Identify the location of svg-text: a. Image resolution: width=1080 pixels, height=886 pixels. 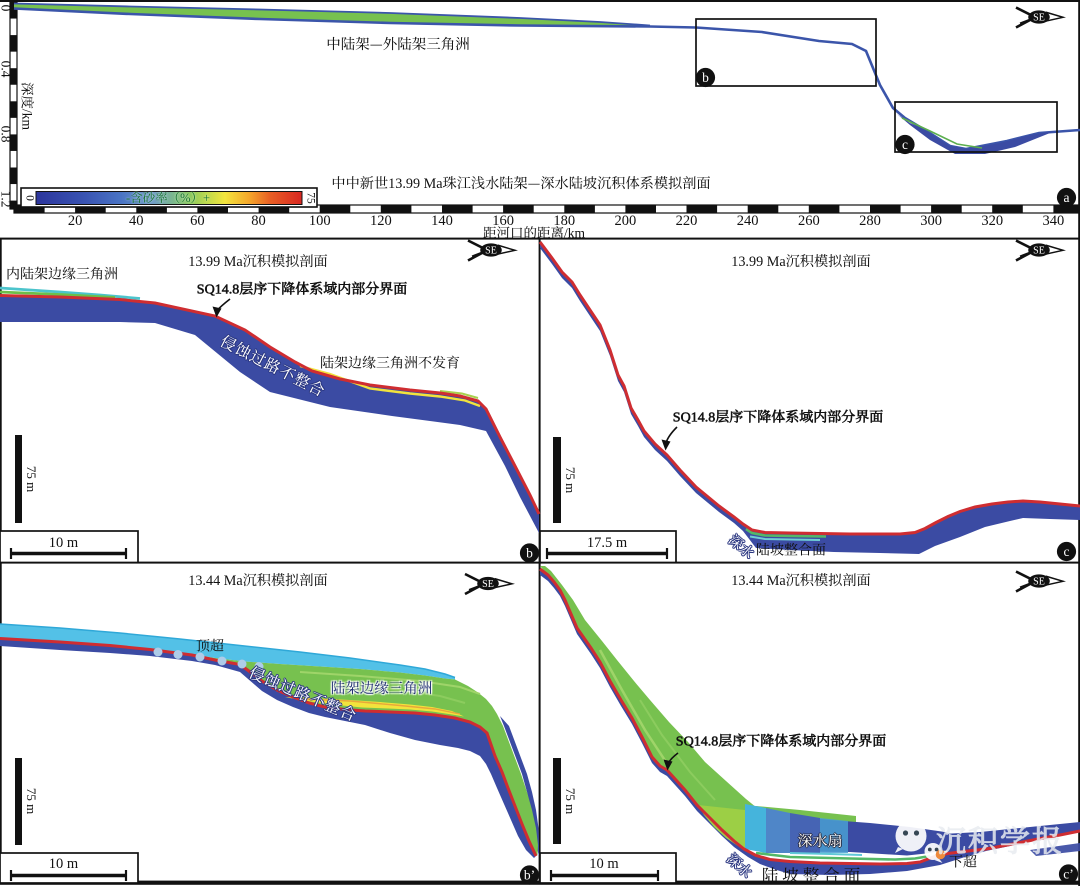
(1067, 197).